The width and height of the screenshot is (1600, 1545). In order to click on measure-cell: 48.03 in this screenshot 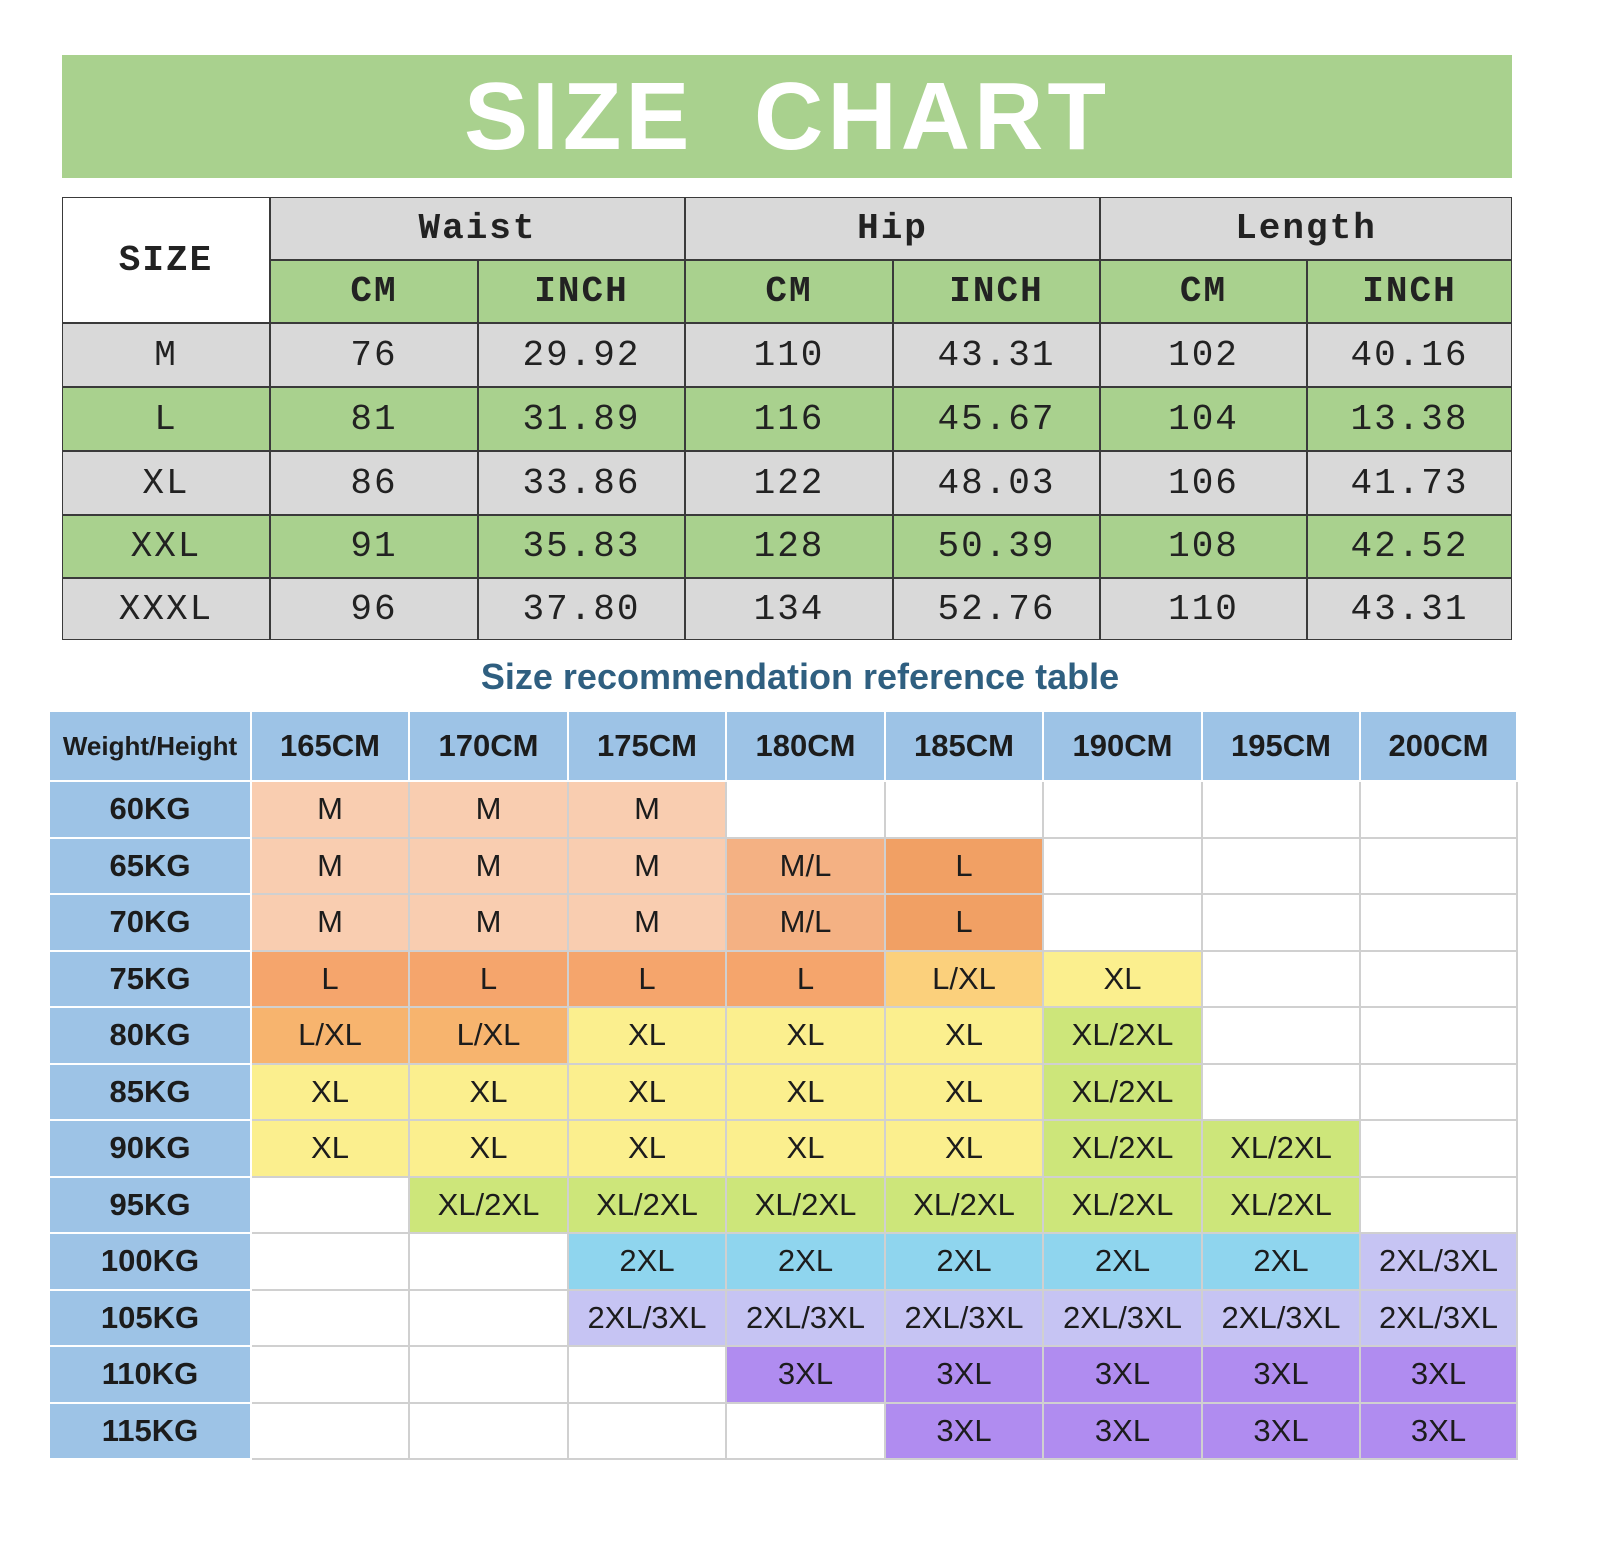, I will do `click(996, 483)`.